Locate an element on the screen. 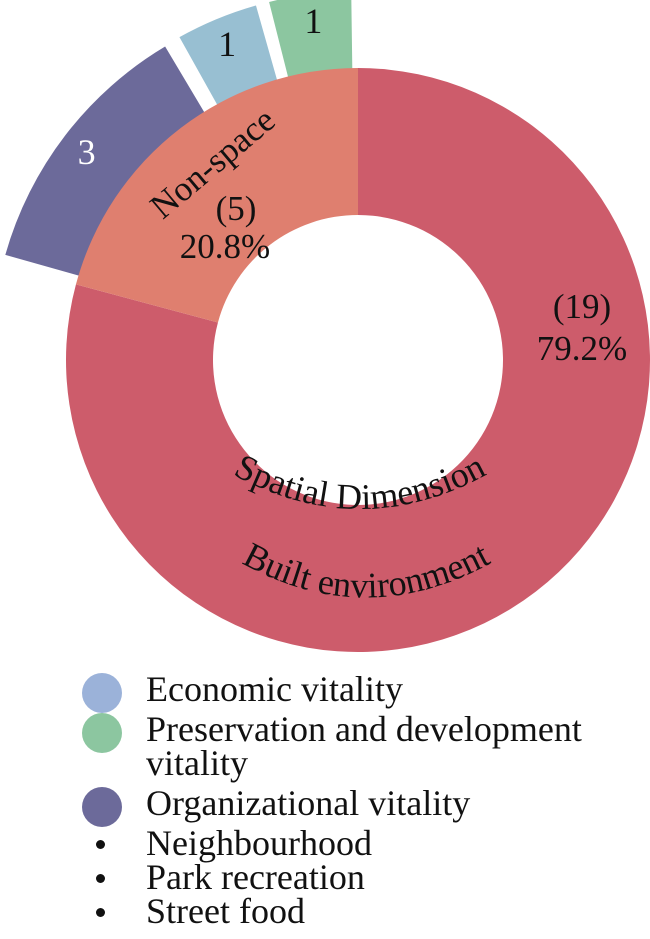 The image size is (650, 939). slice-count-label-nonspace: (5) is located at coordinates (236, 208).